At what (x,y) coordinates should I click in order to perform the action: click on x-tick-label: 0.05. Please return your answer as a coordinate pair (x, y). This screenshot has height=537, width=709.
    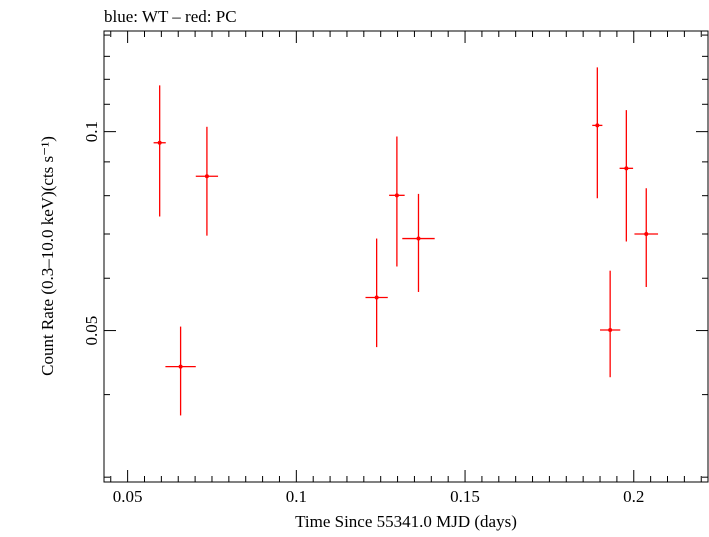
    Looking at the image, I should click on (128, 496).